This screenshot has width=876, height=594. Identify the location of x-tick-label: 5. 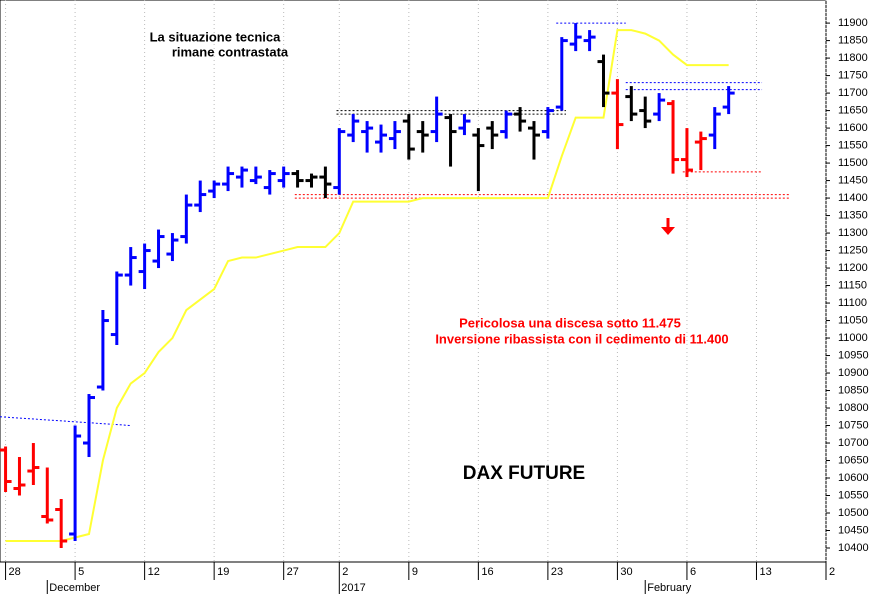
(81, 572).